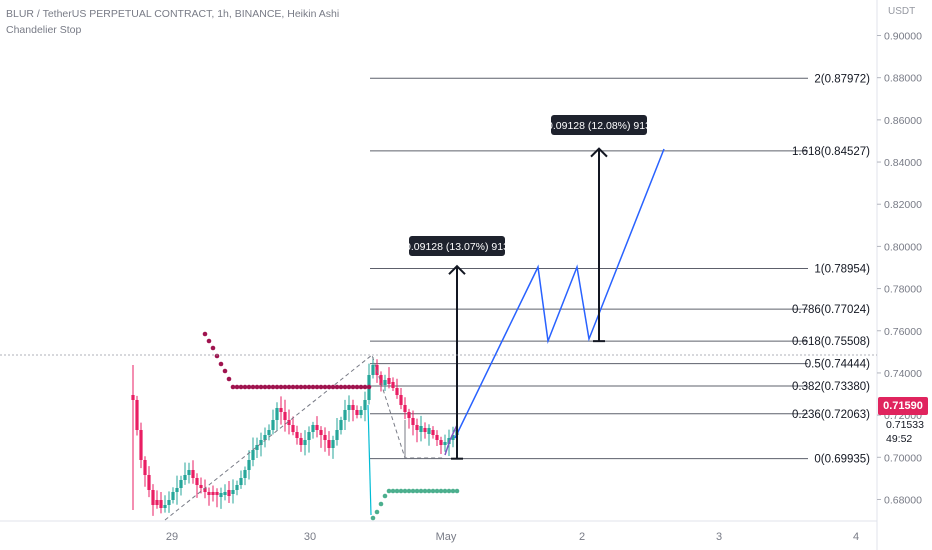 The image size is (932, 550). I want to click on secondary-price-label: 0.71533, so click(905, 425).